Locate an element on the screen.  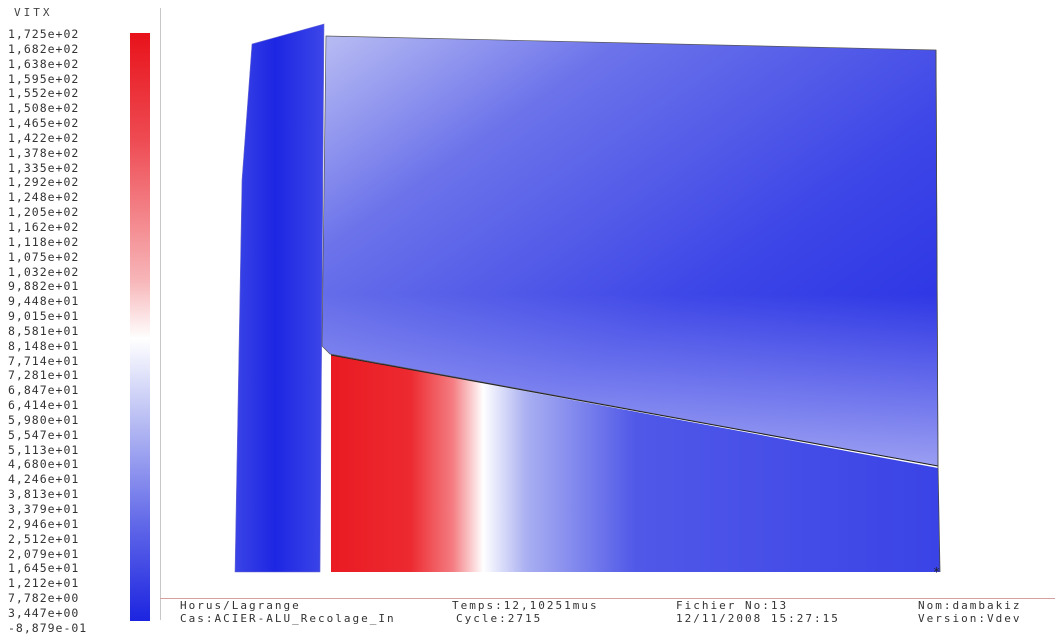
legend-value: 3,447e+00 is located at coordinates (44, 612).